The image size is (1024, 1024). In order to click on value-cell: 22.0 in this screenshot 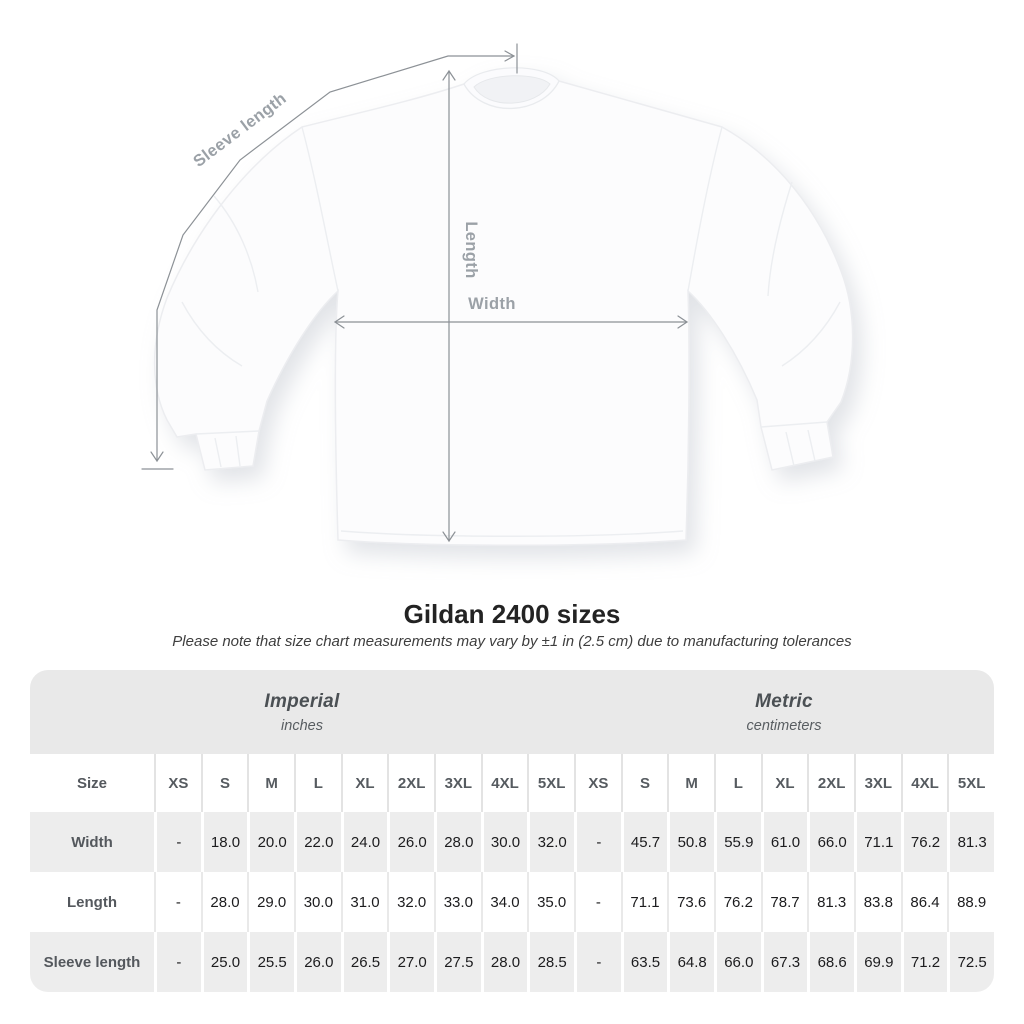, I will do `click(317, 842)`.